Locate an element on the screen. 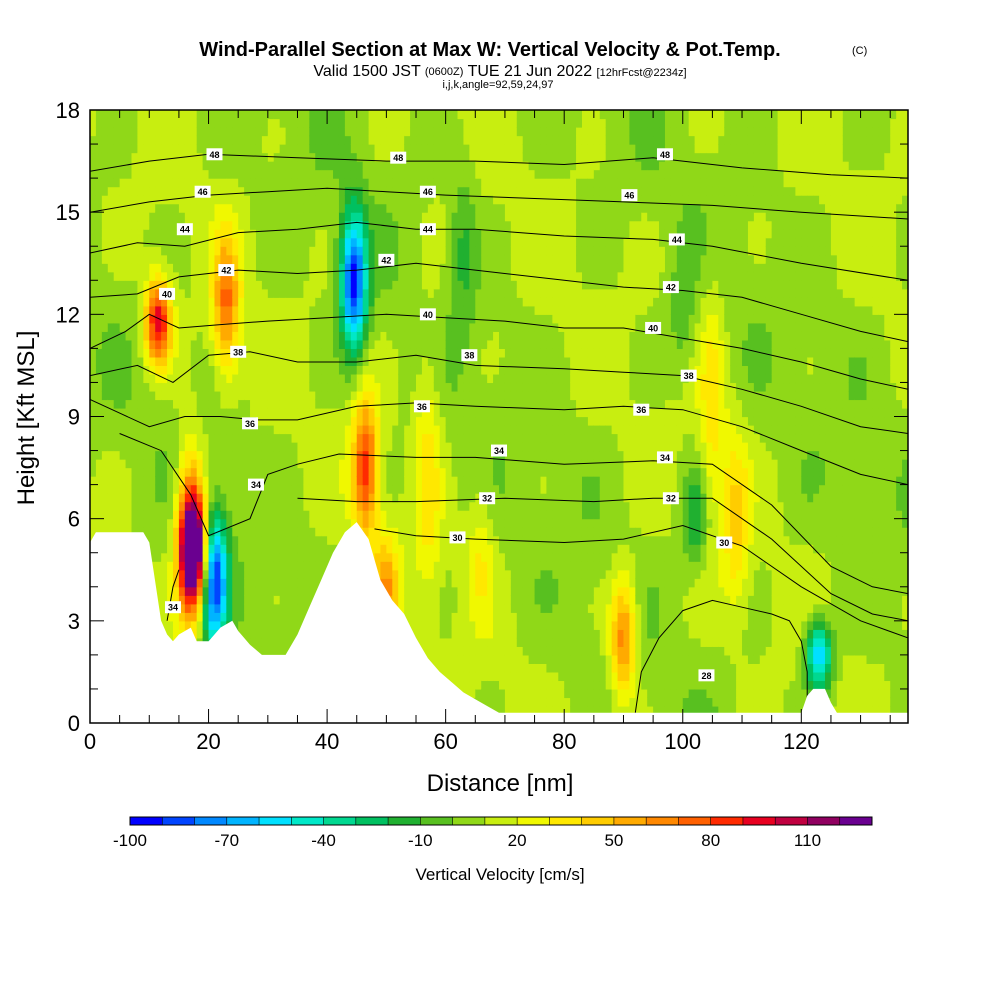  chart-subtitle-ijk: i,j,k,angle=92,59,24,97 is located at coordinates (497, 85).